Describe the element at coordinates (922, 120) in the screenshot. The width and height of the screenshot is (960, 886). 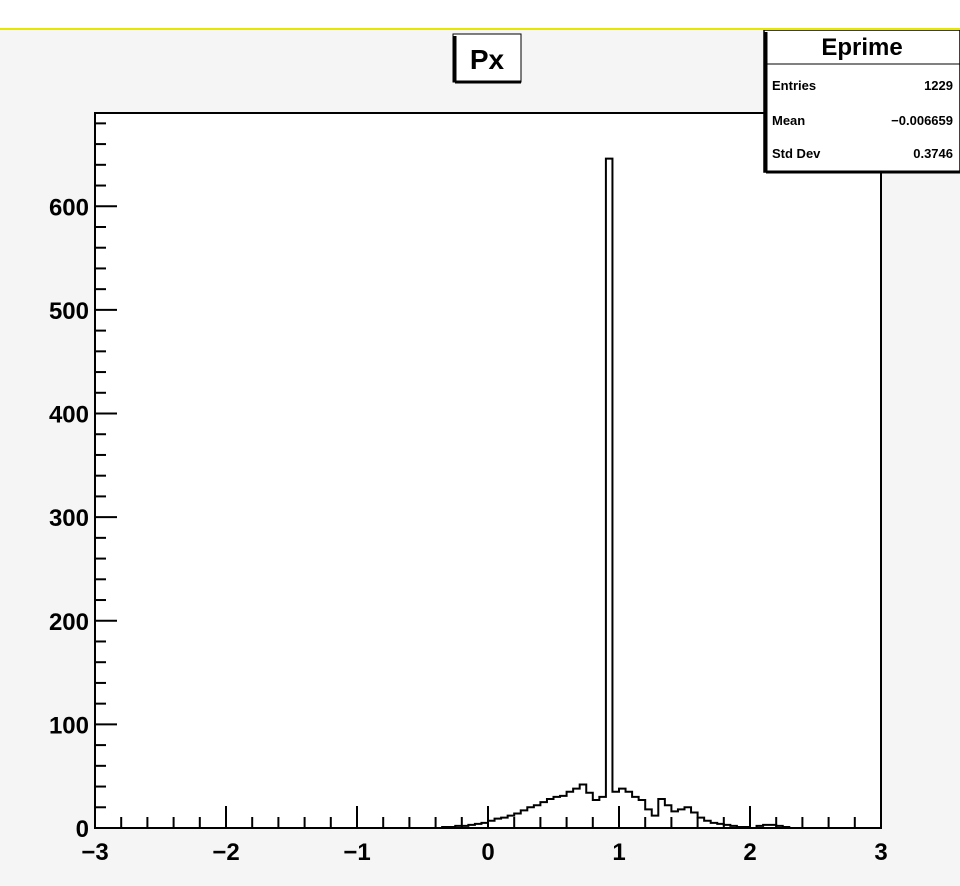
I see `stats-value-mean: −0.006659` at that location.